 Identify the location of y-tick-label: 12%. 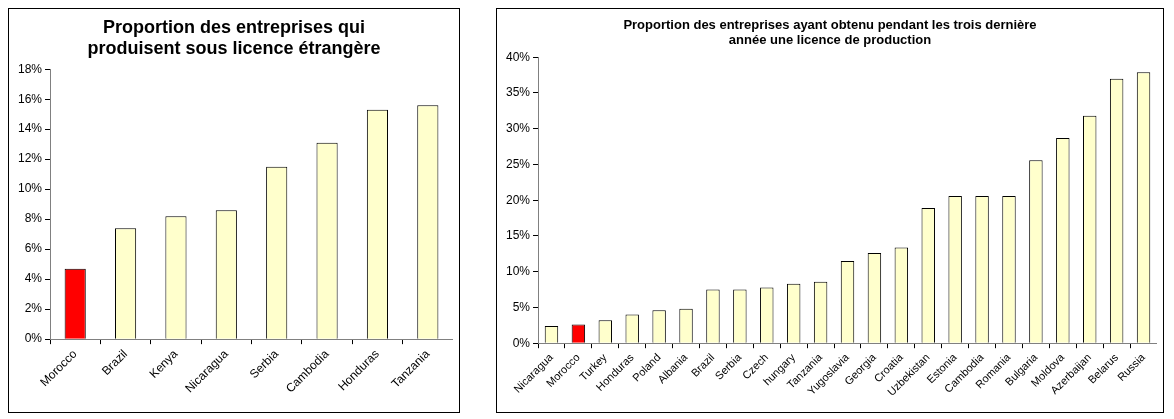
(30, 158).